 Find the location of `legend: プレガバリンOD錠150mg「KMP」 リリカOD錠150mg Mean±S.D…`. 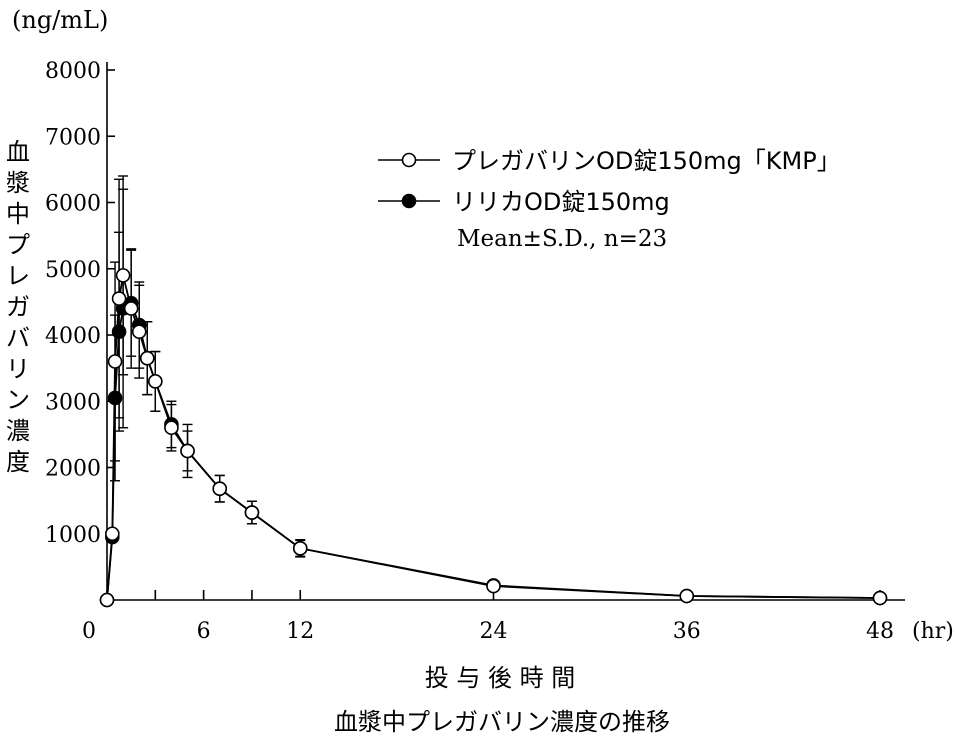

legend: プレガバリンOD錠150mg「KMP」 リリカOD錠150mg Mean±S.D… is located at coordinates (609, 199).